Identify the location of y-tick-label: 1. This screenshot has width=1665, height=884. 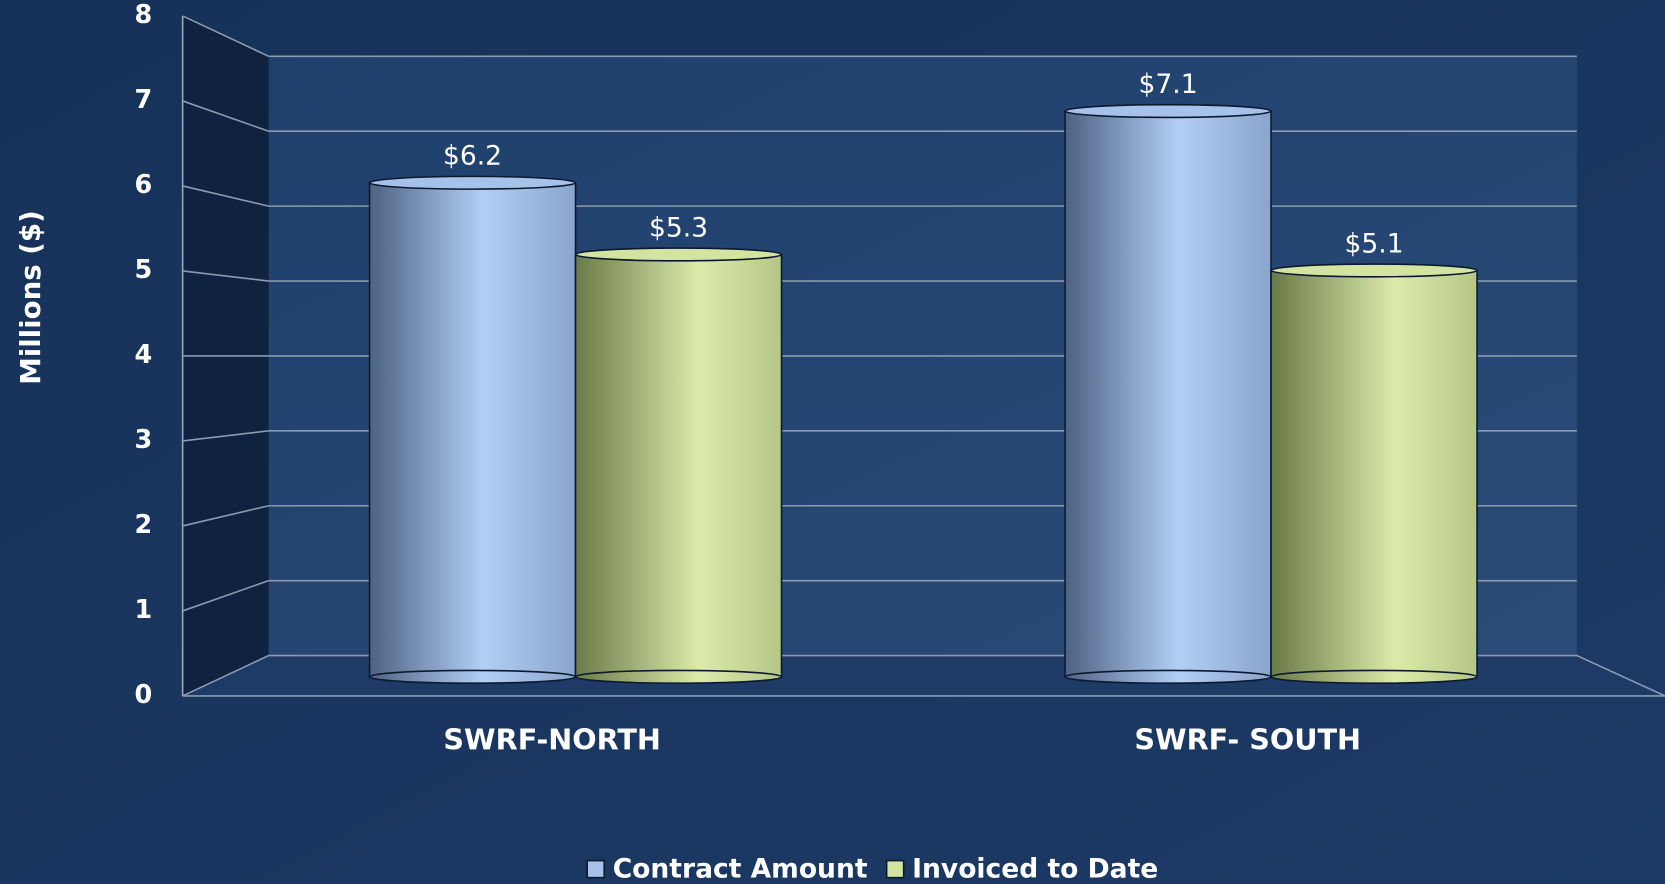
(143, 610).